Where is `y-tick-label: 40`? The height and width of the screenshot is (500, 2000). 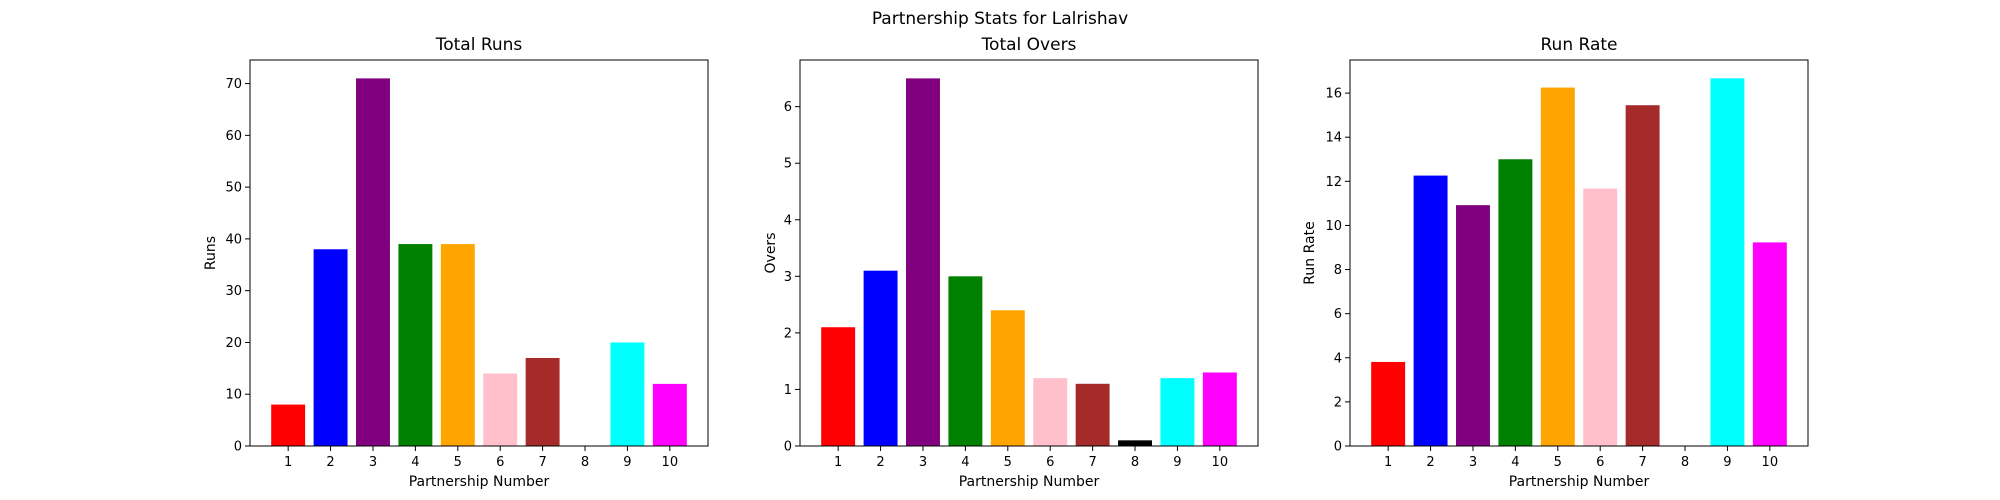
y-tick-label: 40 is located at coordinates (233, 239).